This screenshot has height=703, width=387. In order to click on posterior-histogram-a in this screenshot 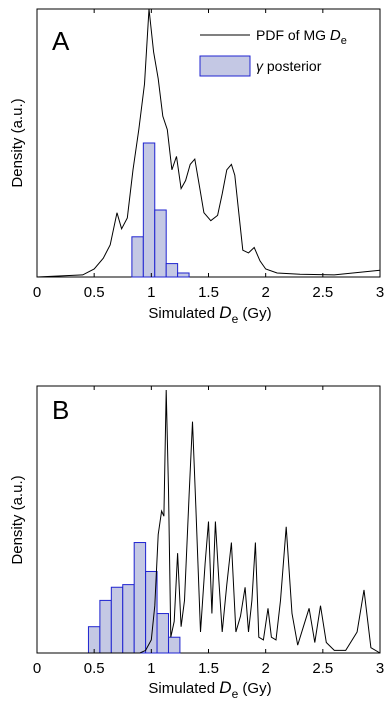, I will do `click(160, 210)`.